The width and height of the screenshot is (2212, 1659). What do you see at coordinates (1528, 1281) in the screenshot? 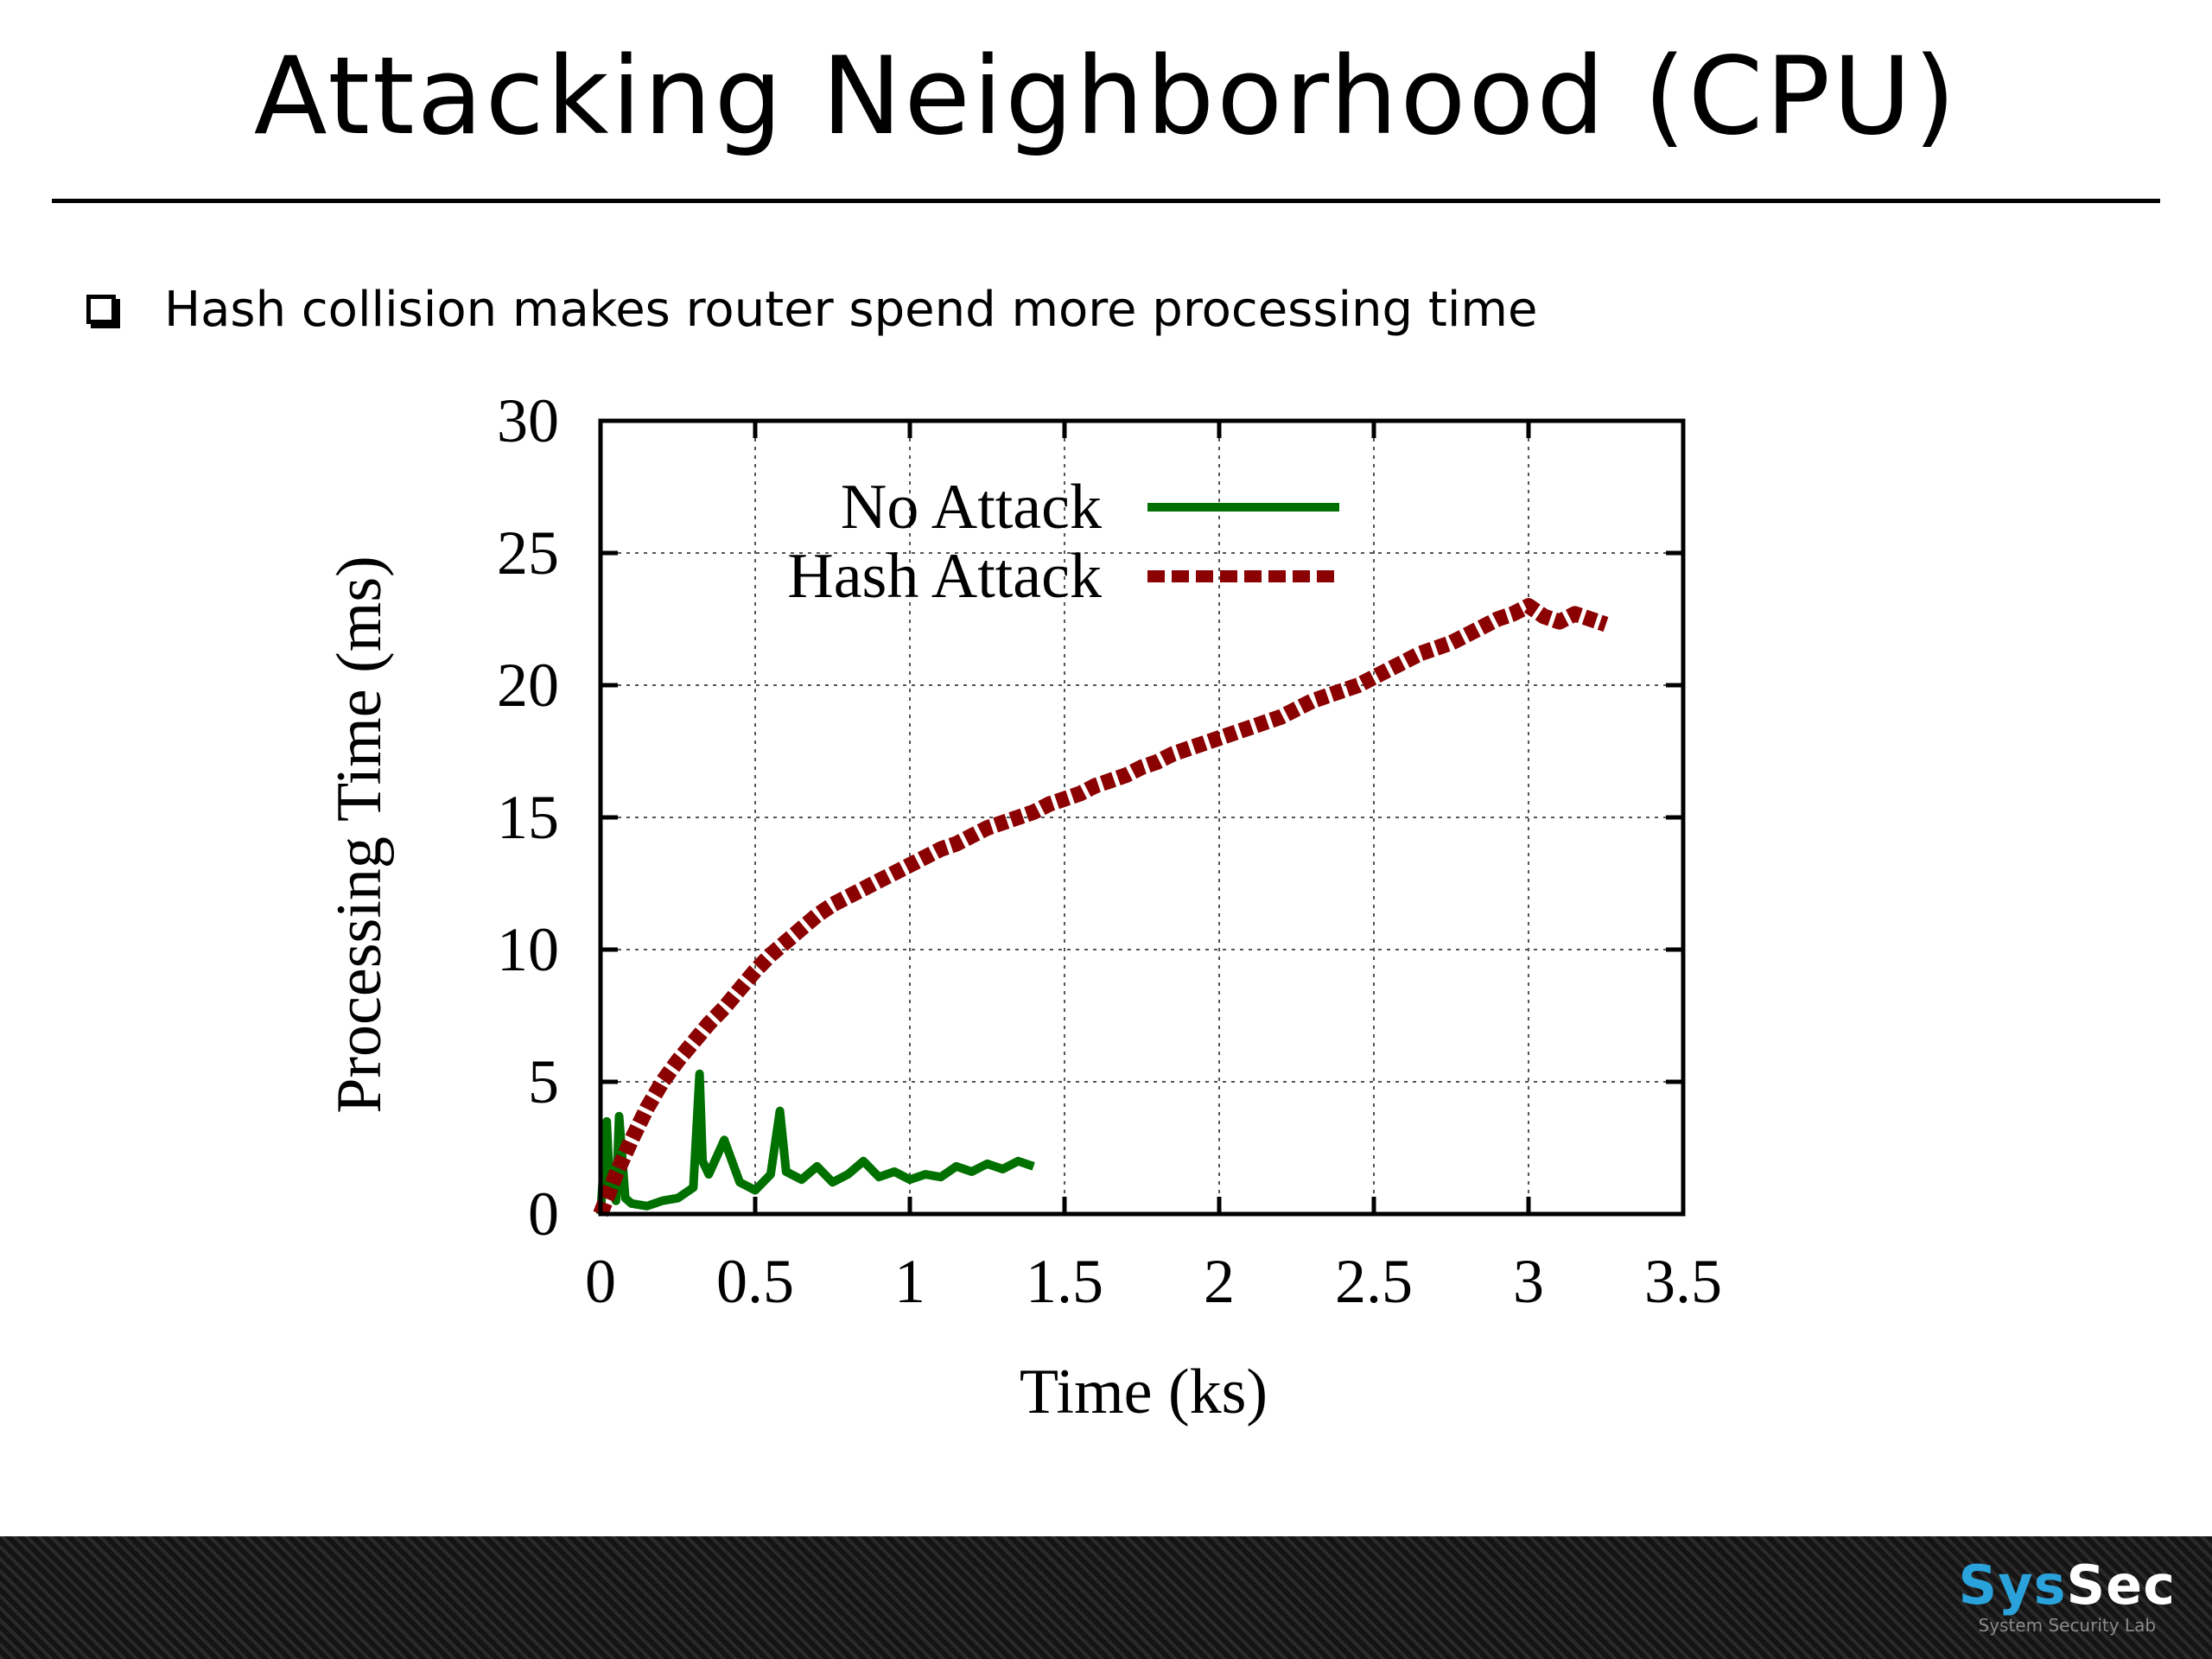
I see `x-tick-label: 3` at bounding box center [1528, 1281].